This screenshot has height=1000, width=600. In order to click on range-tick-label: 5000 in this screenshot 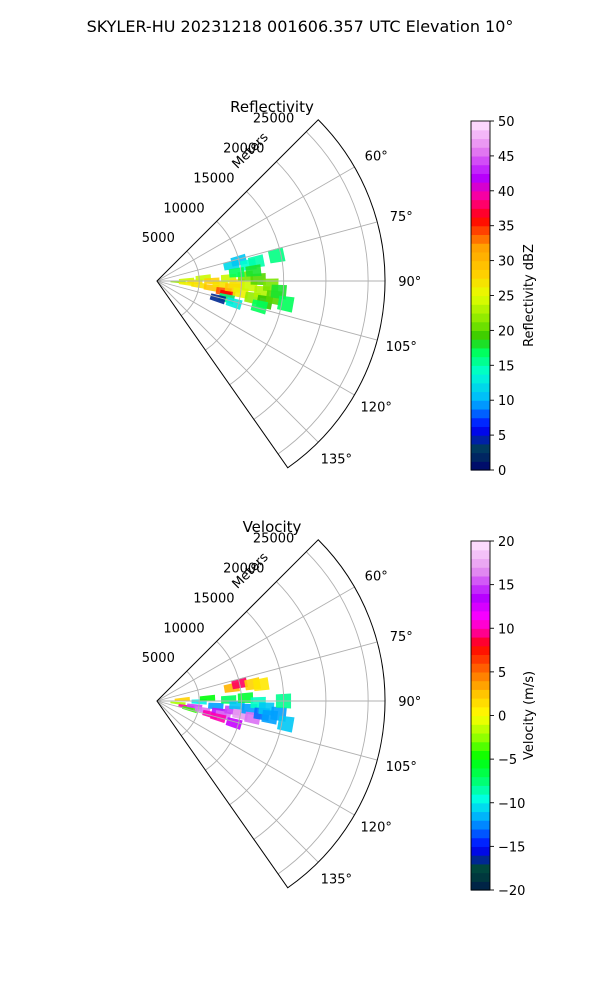, I will do `click(158, 238)`.